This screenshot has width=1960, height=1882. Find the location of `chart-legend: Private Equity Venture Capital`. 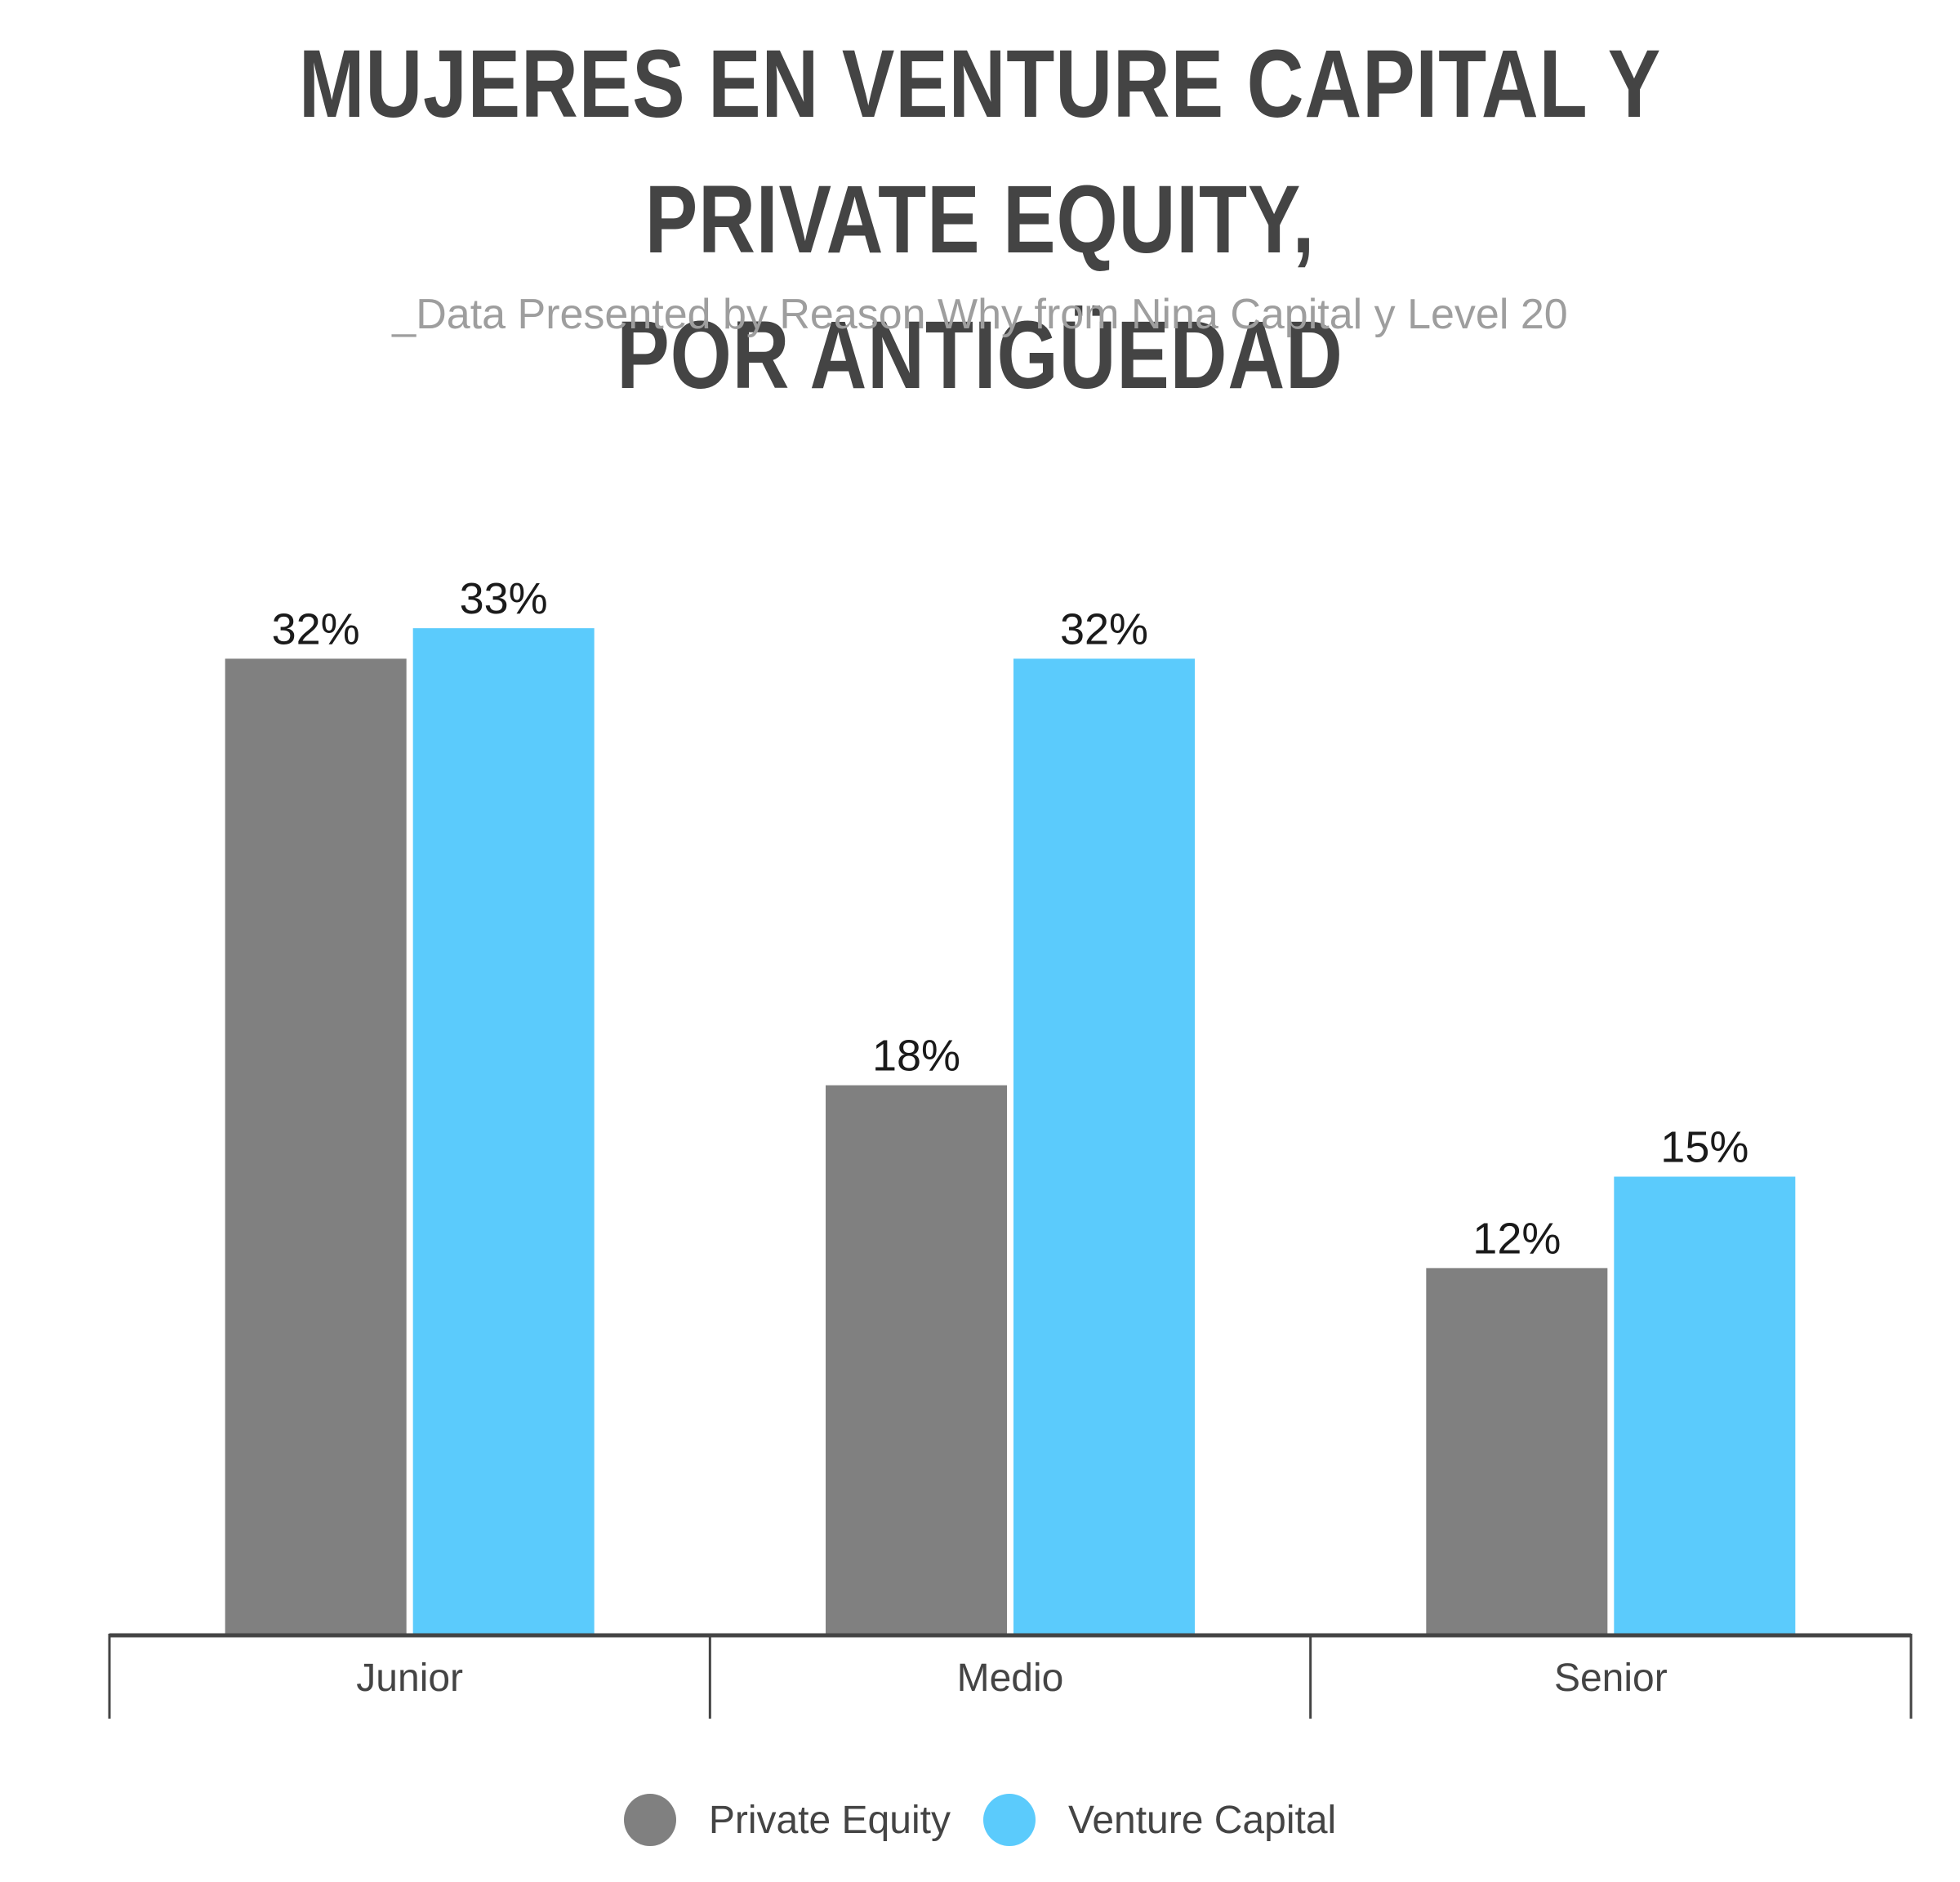

chart-legend: Private Equity Venture Capital is located at coordinates (980, 1820).